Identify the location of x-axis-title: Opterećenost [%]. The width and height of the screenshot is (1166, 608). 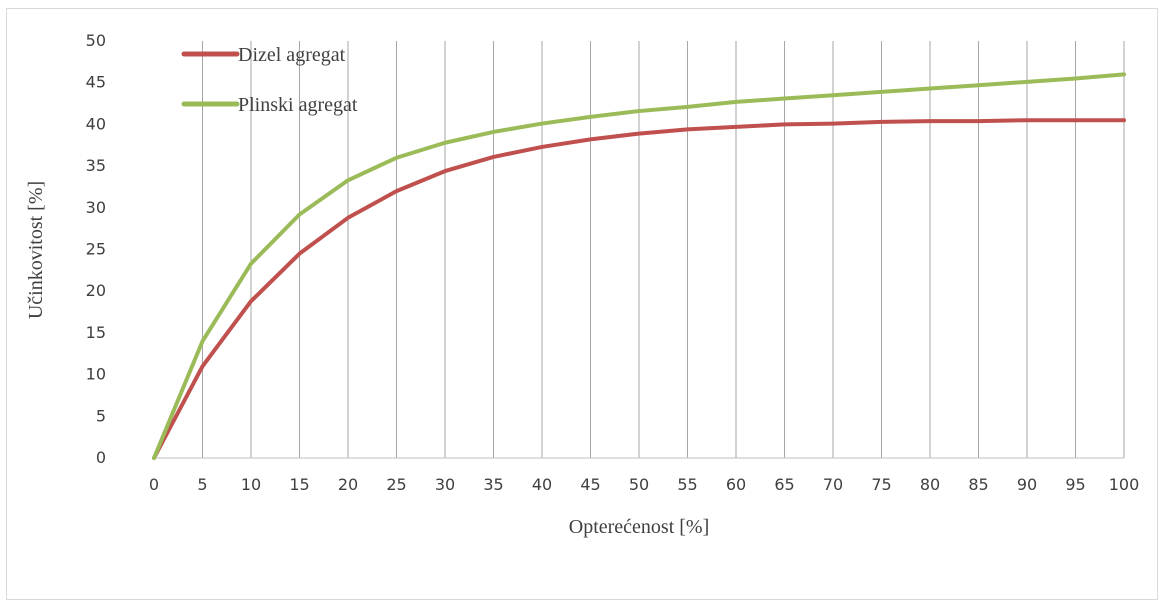
(639, 527).